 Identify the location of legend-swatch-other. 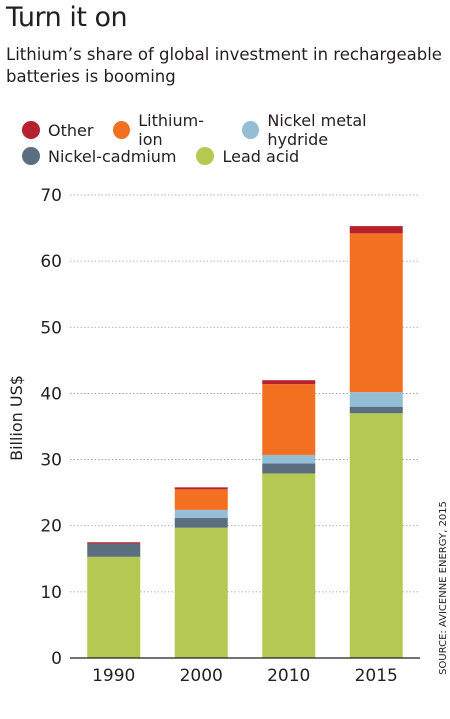
(31, 130).